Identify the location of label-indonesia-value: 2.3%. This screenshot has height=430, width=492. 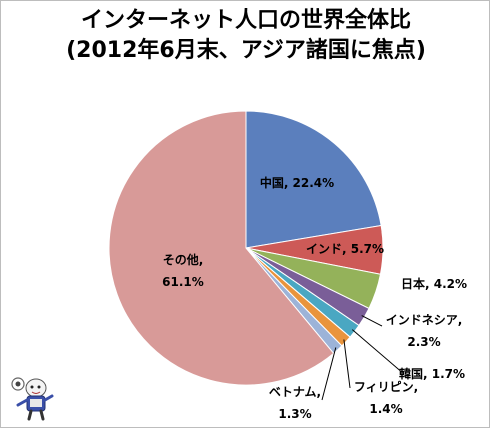
(423, 342).